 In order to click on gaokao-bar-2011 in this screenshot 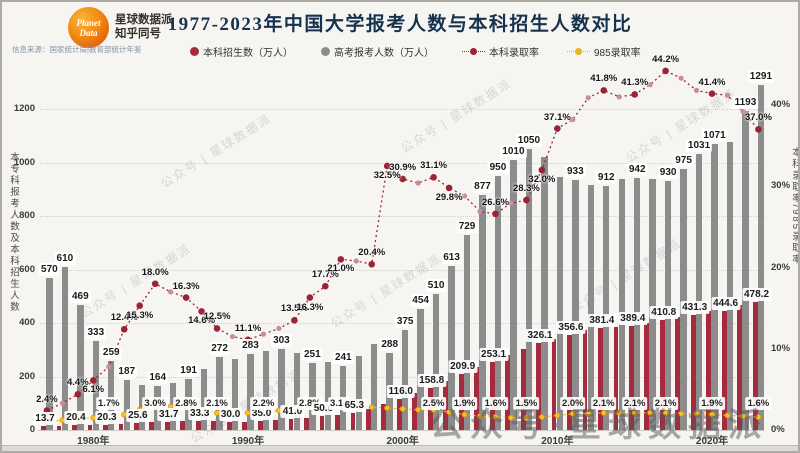, I will do `click(575, 305)`.